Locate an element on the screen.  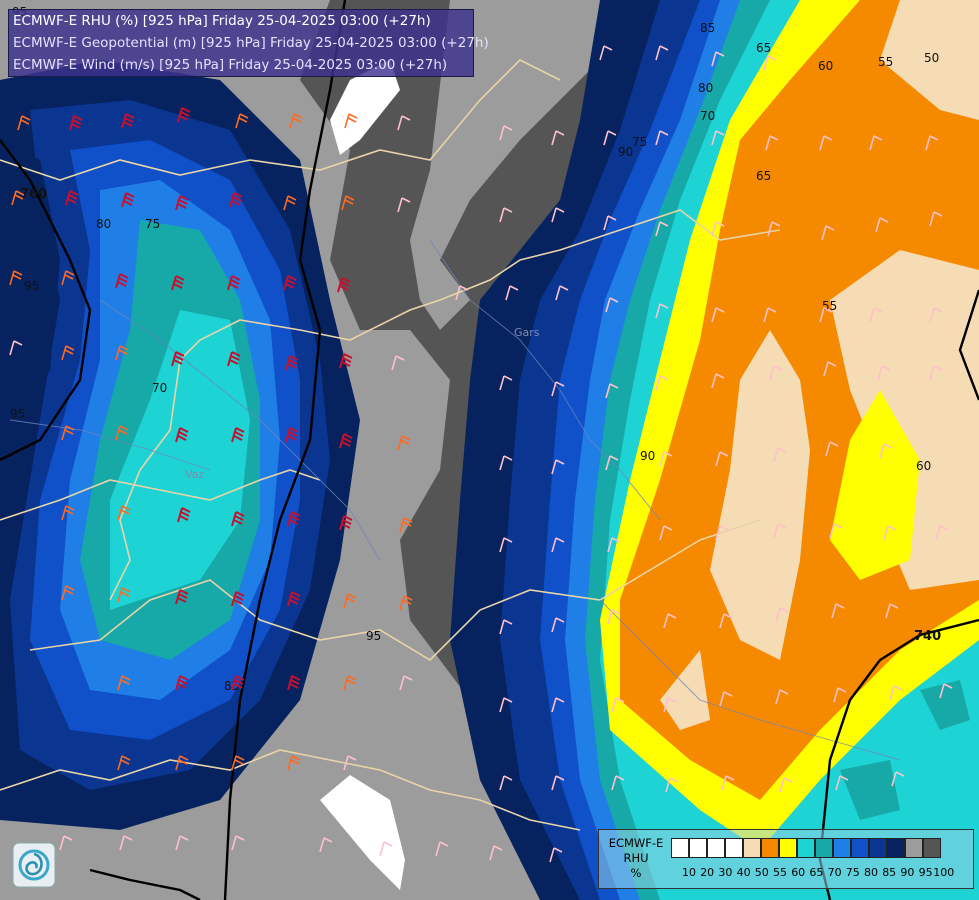
legend-unit: % is located at coordinates (636, 873).